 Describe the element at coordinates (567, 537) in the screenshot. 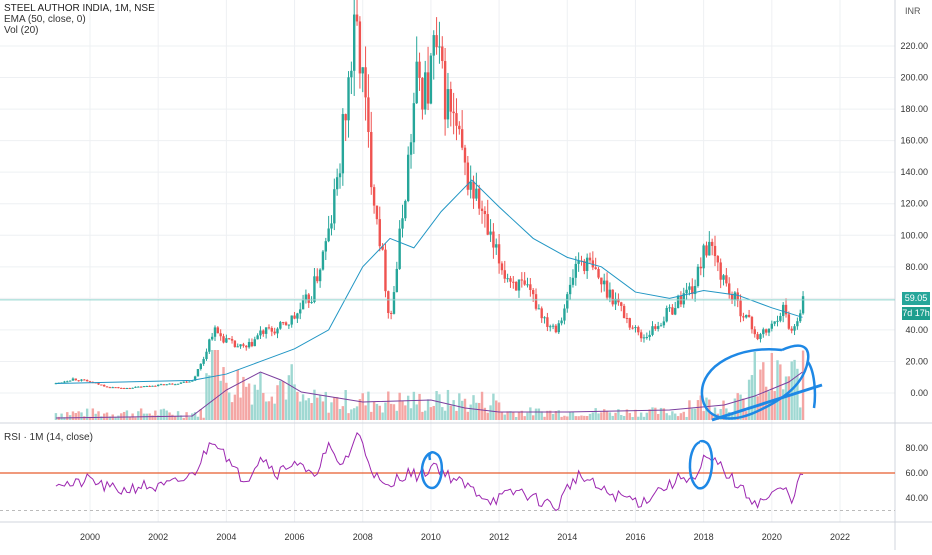

I see `time-tick-label: 2014` at that location.